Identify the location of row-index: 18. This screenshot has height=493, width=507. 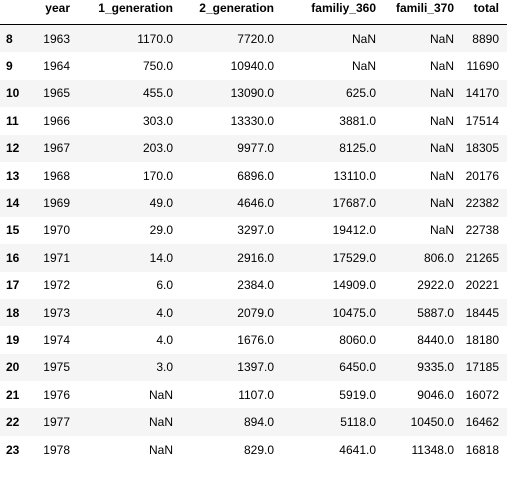
(13, 312).